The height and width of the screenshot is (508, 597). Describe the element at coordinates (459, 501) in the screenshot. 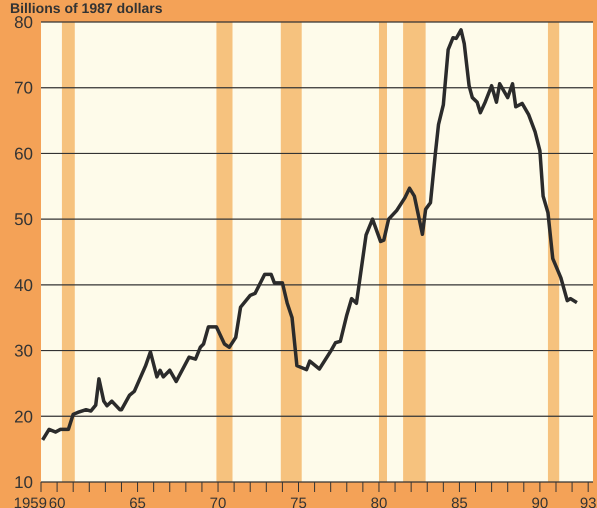

I see `x-tick-label: 85` at that location.